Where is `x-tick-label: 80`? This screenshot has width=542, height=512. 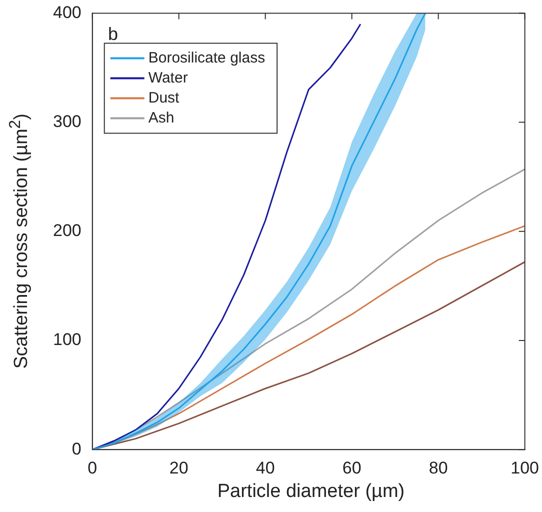
x-tick-label: 80 is located at coordinates (438, 468).